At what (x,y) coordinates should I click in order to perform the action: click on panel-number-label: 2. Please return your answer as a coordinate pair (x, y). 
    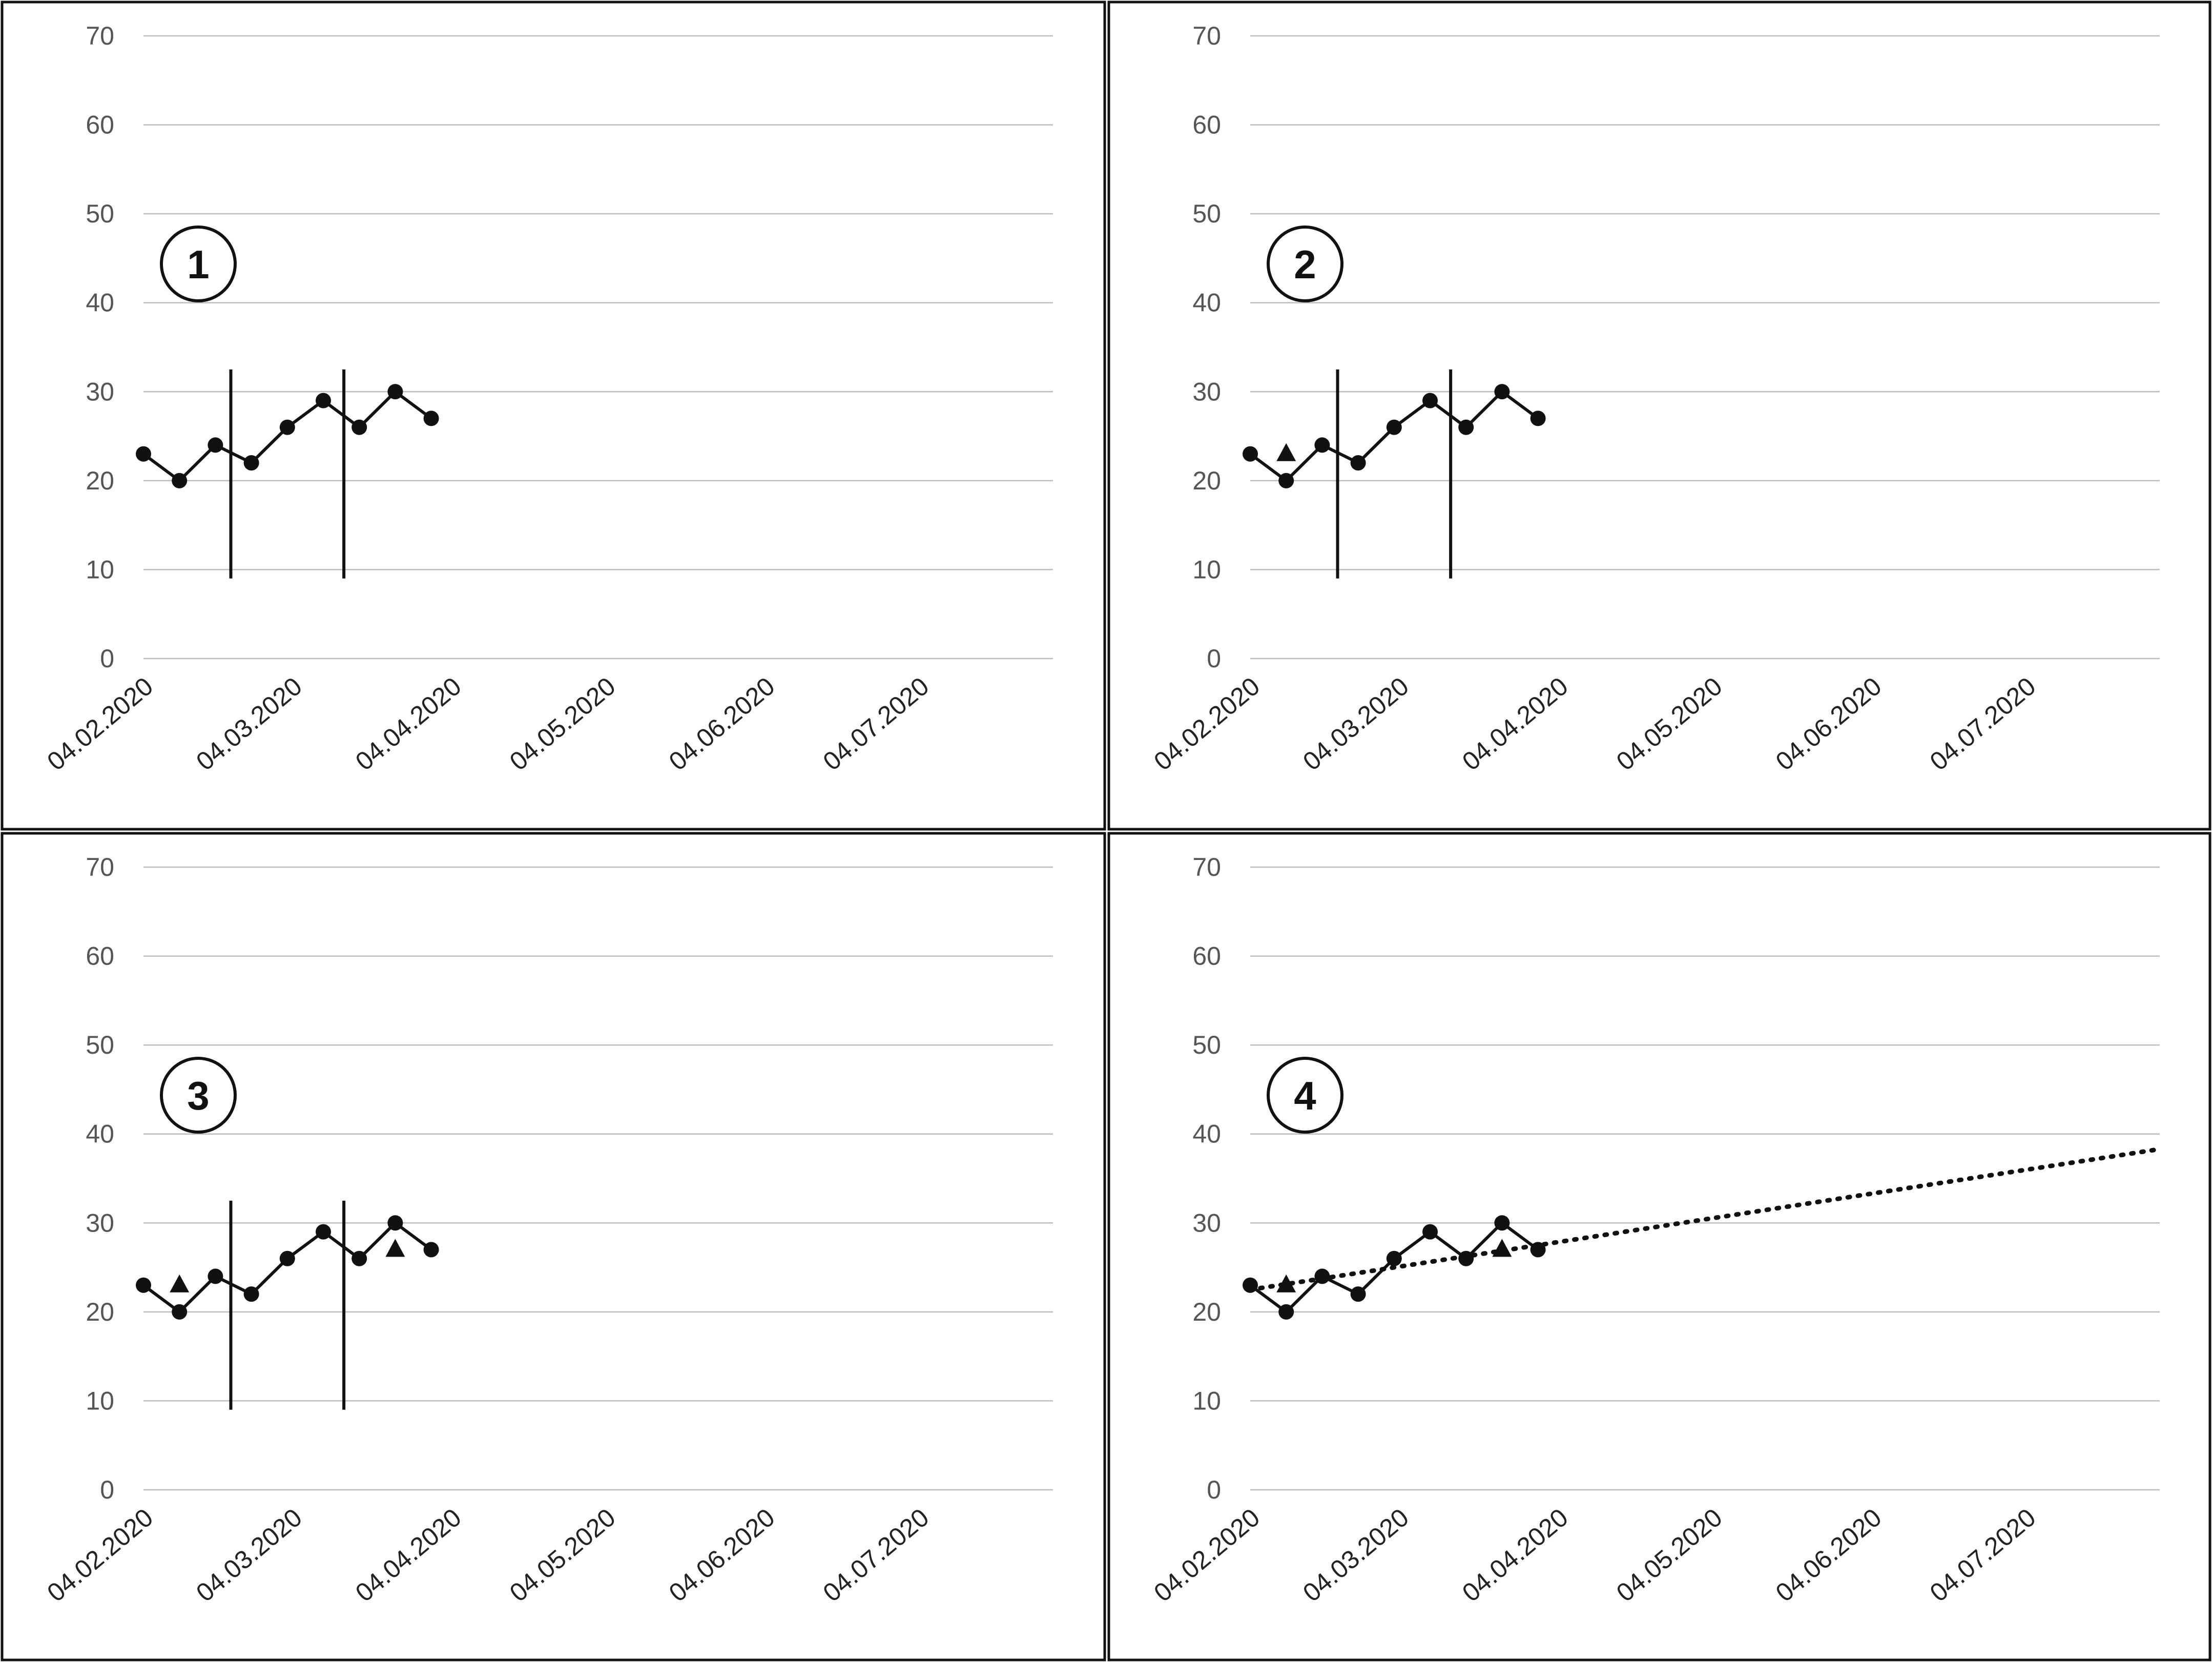
    Looking at the image, I should click on (1305, 264).